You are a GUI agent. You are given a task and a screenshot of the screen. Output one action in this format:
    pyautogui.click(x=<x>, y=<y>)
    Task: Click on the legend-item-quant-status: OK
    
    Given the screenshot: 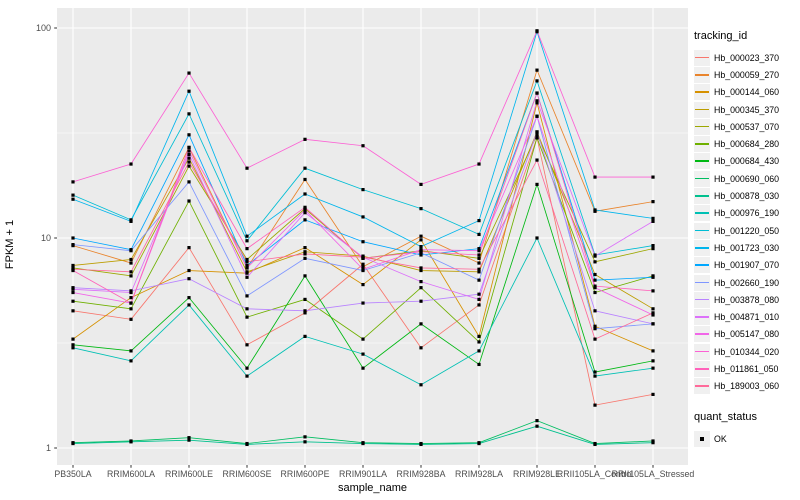 What is the action you would take?
    pyautogui.click(x=746, y=438)
    